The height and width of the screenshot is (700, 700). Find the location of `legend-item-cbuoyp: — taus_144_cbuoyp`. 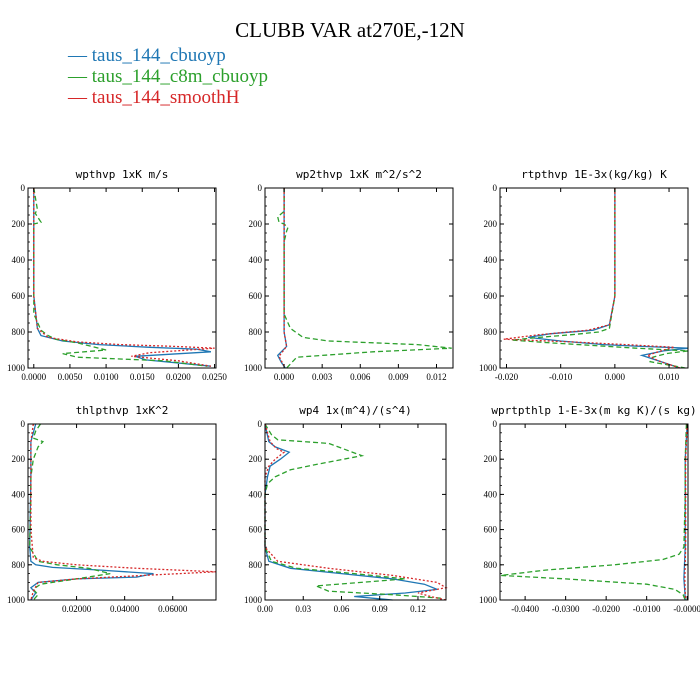

legend-item-cbuoyp: — taus_144_cbuoyp is located at coordinates (147, 56).